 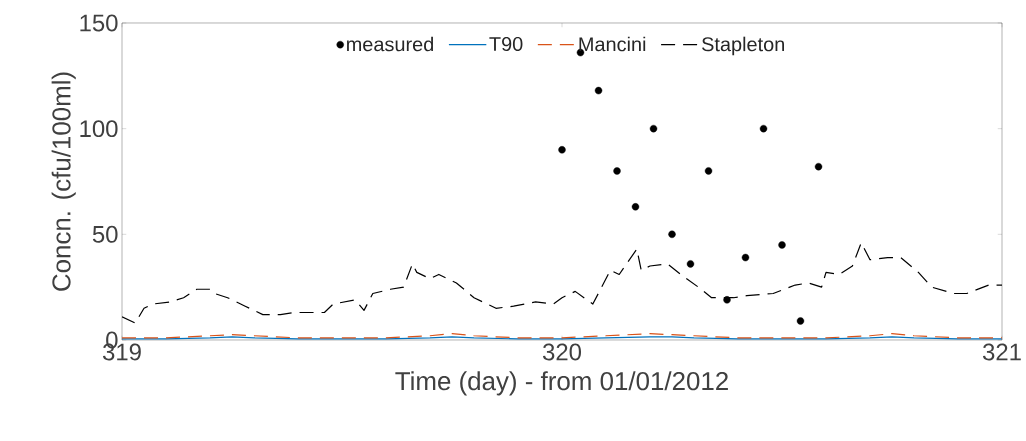 I want to click on y-tick-label: 100, so click(x=99, y=129).